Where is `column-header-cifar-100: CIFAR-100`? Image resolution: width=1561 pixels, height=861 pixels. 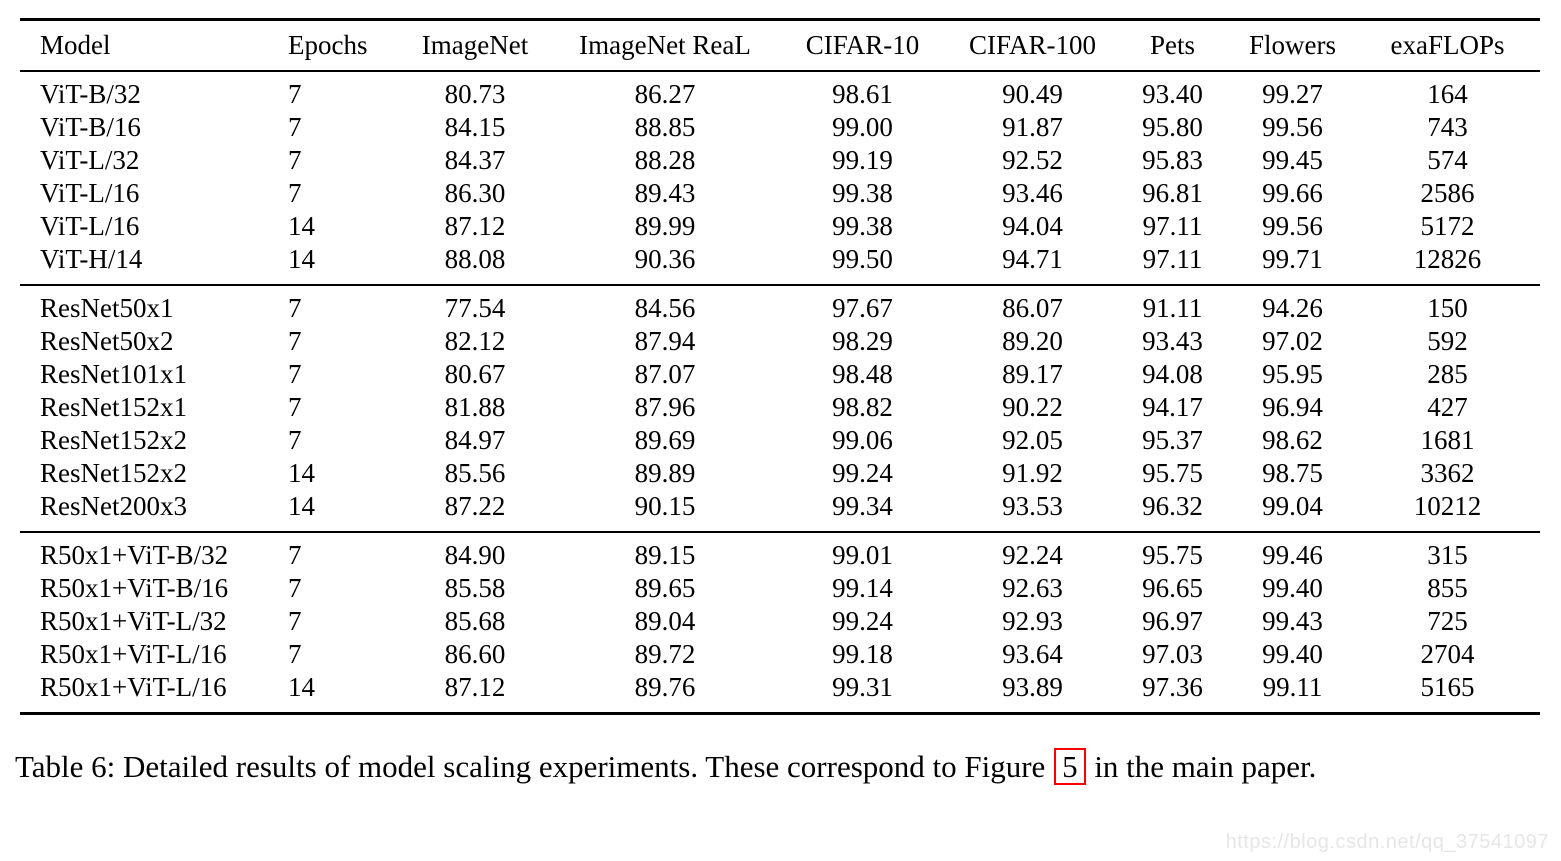
column-header-cifar-100: CIFAR-100 is located at coordinates (1032, 45).